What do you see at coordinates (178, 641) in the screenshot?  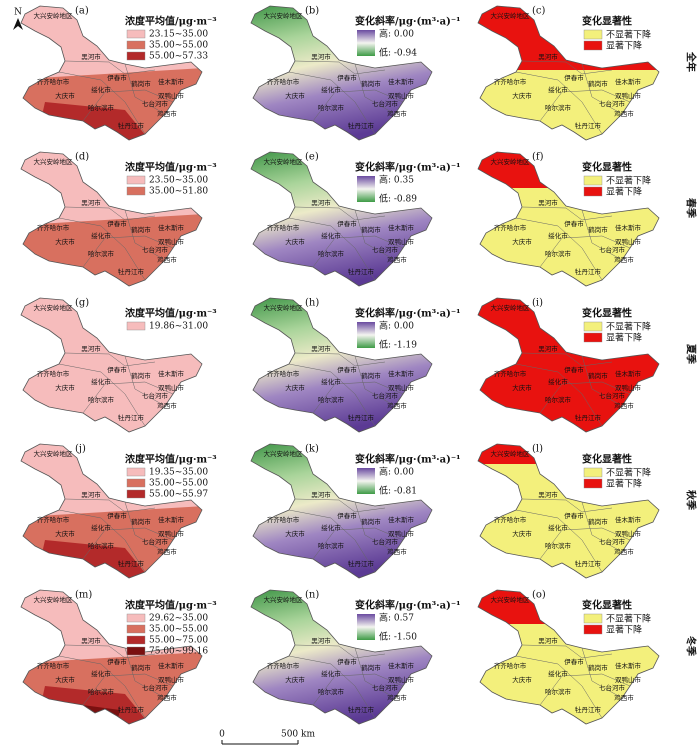 I see `legend-label: 55.00~75.00` at bounding box center [178, 641].